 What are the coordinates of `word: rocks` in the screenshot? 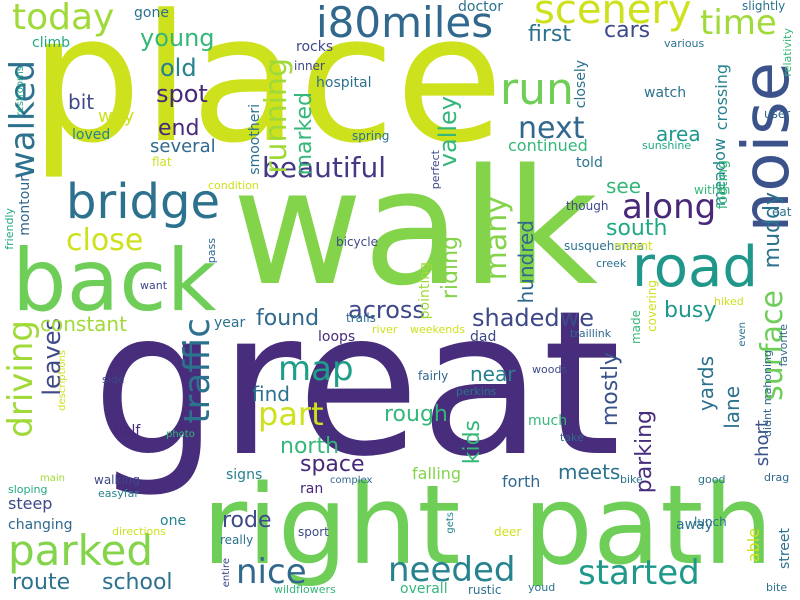 It's located at (315, 47).